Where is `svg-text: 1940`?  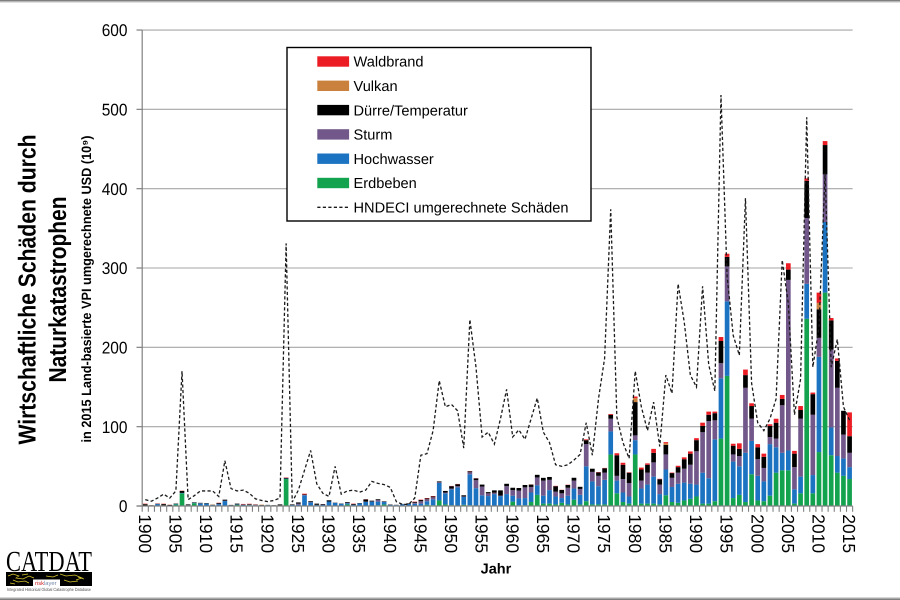
svg-text: 1940 is located at coordinates (390, 533).